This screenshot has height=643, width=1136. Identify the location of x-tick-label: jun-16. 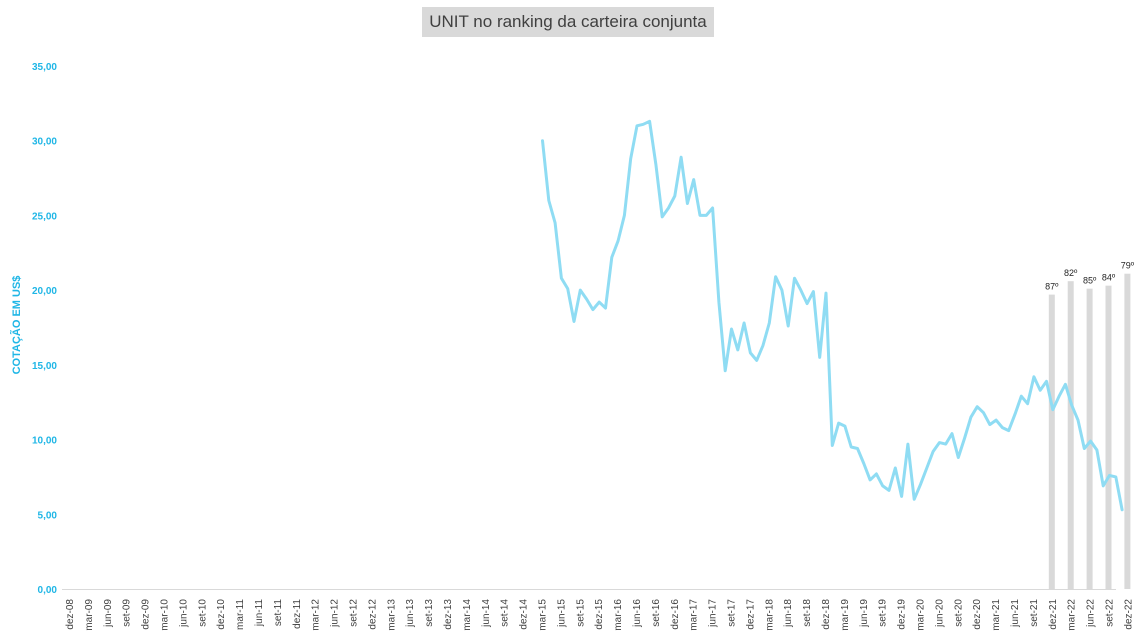
(637, 613).